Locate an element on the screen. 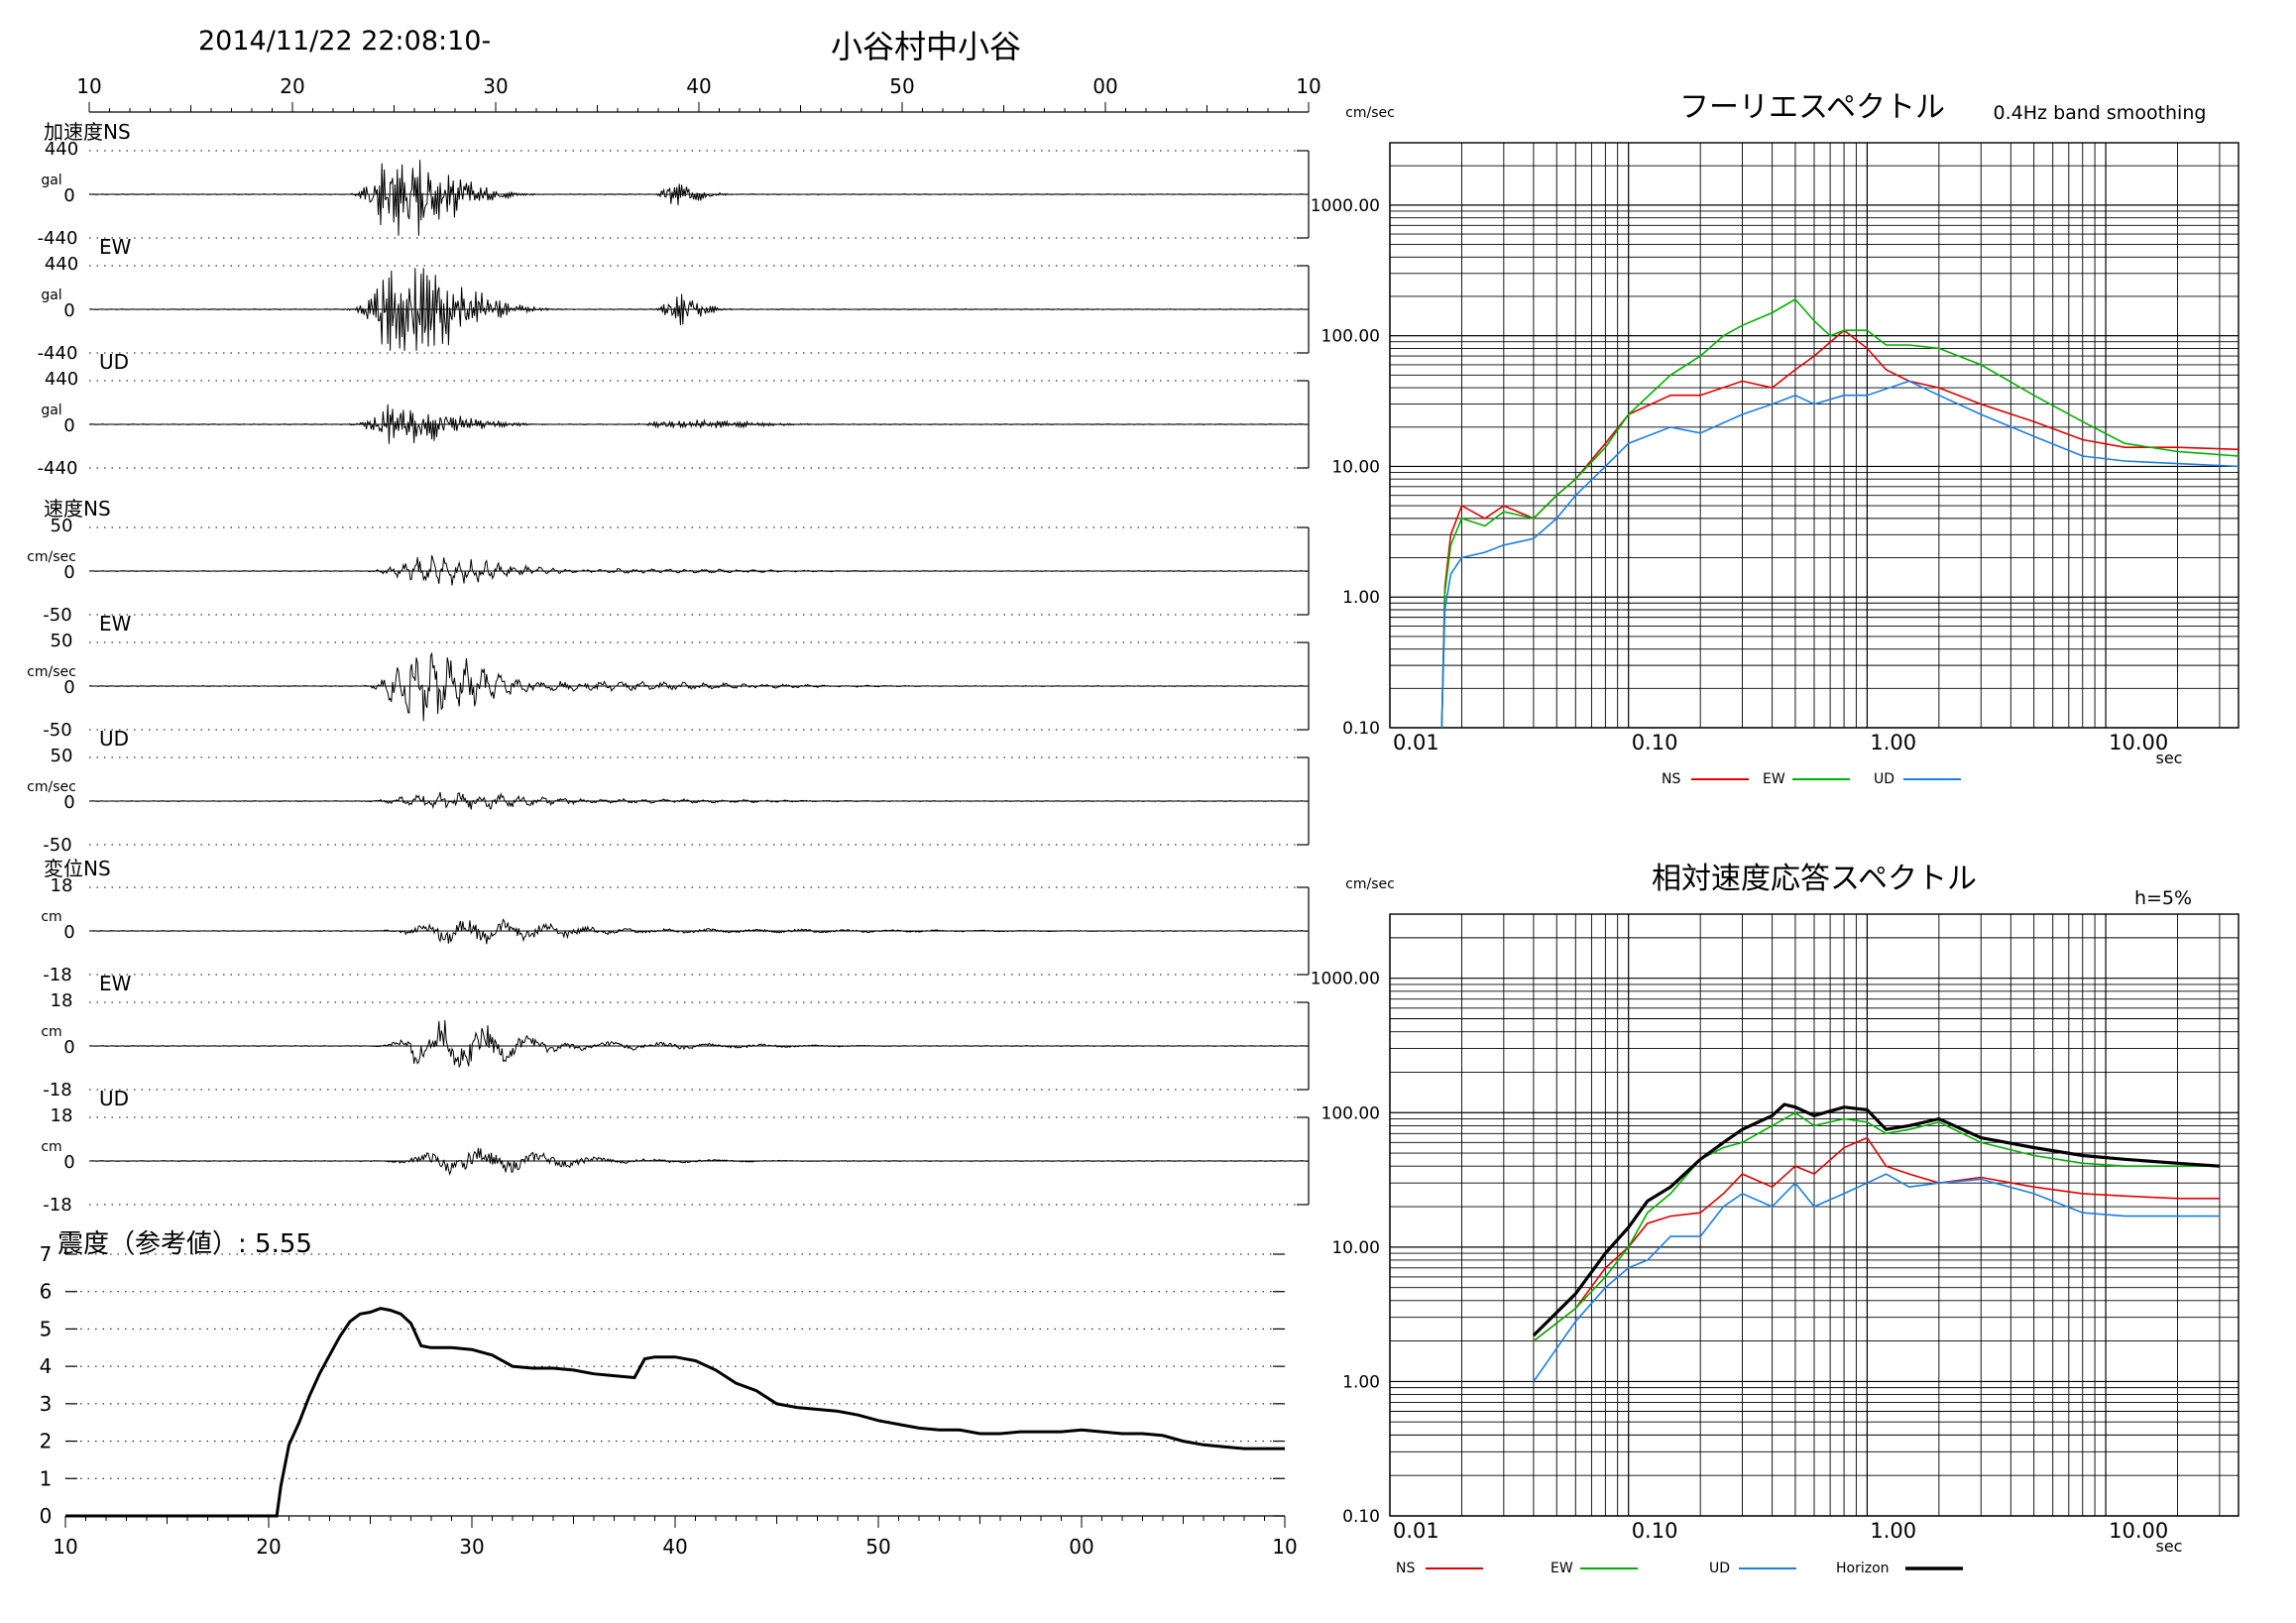  waveform-加速度-ns: 440 0 -440 gal 加速度NS is located at coordinates (674, 184).